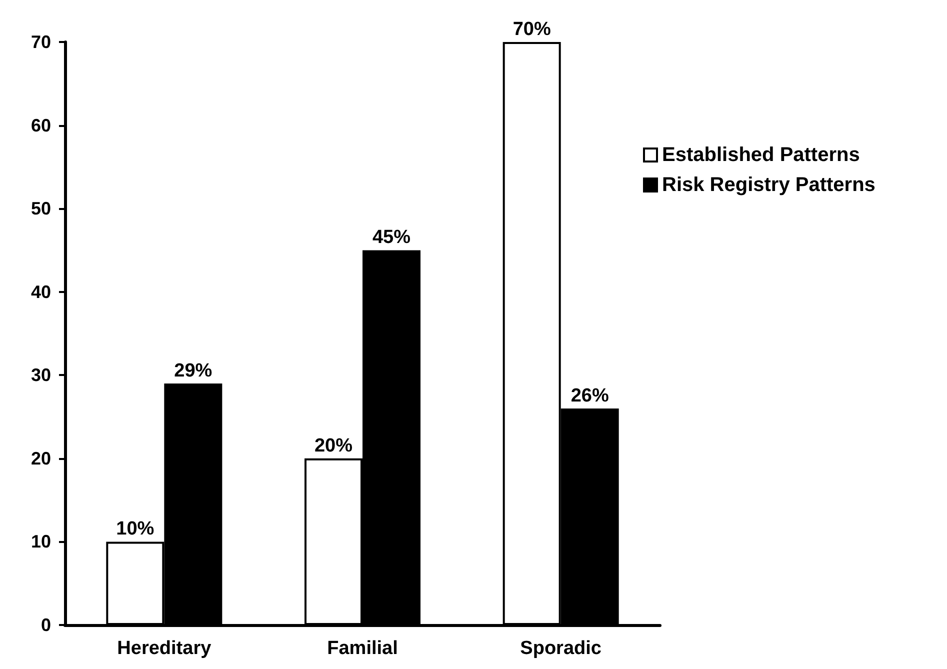 The image size is (947, 669). What do you see at coordinates (333, 445) in the screenshot?
I see `data-label: 20%` at bounding box center [333, 445].